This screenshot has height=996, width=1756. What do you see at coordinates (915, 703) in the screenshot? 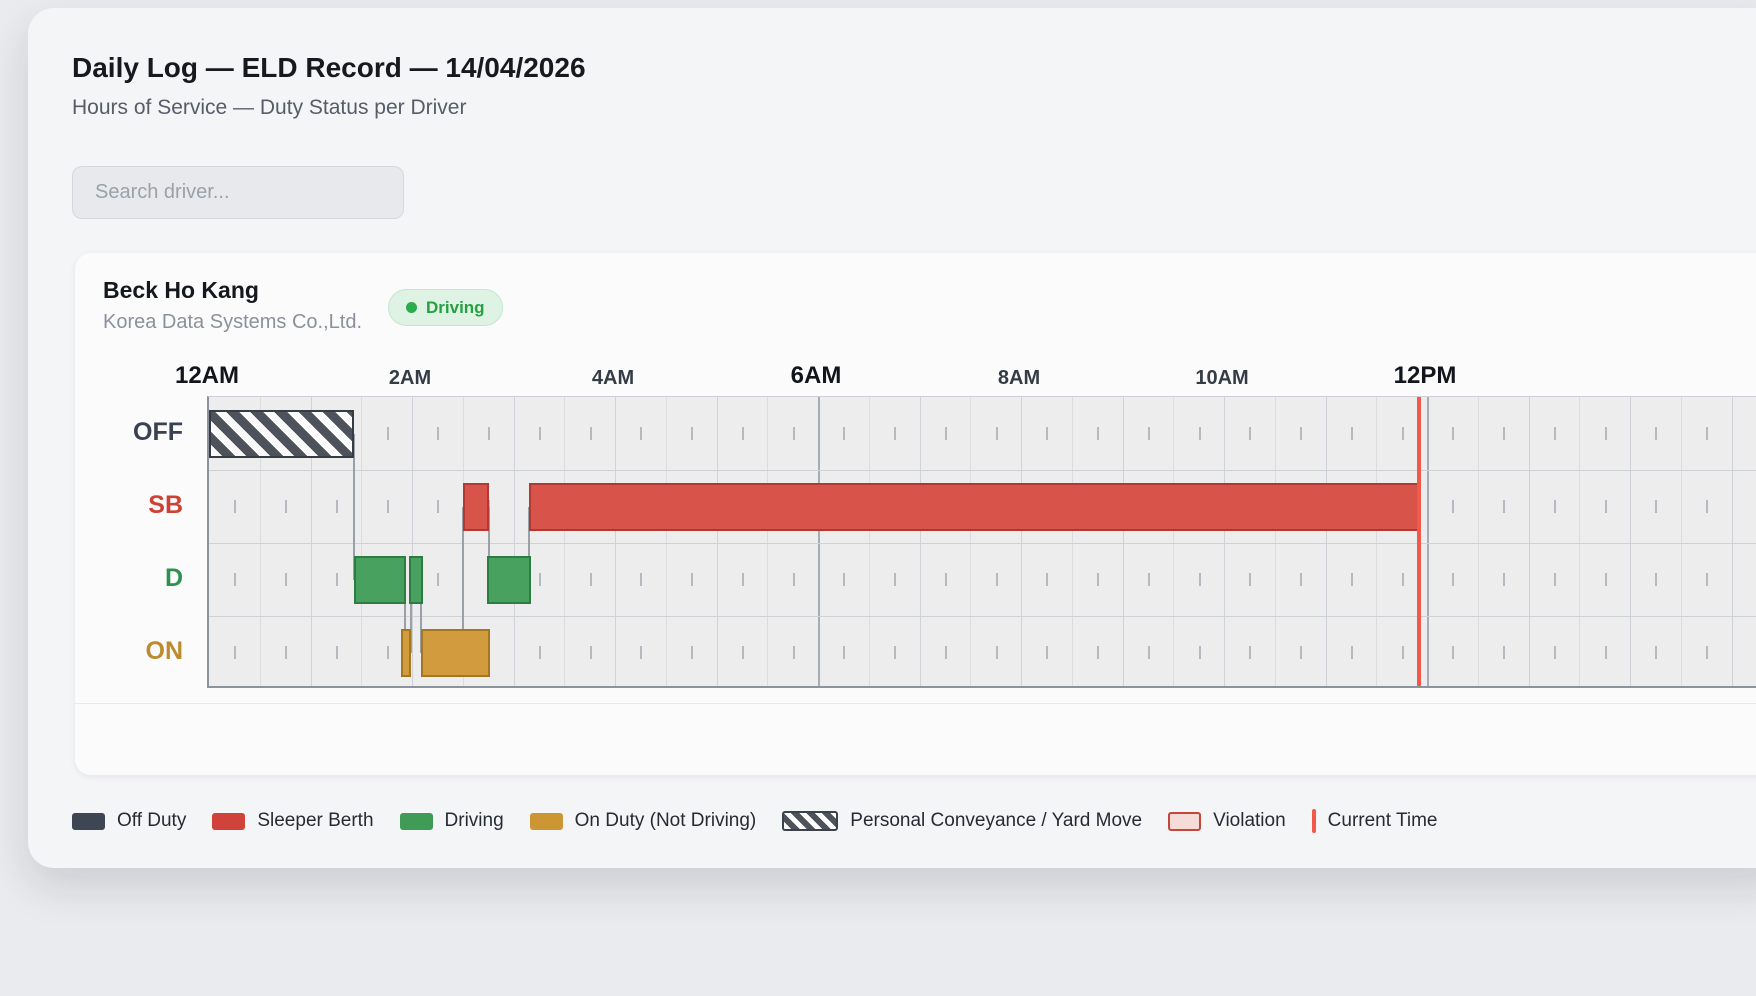
I see `card-divider` at bounding box center [915, 703].